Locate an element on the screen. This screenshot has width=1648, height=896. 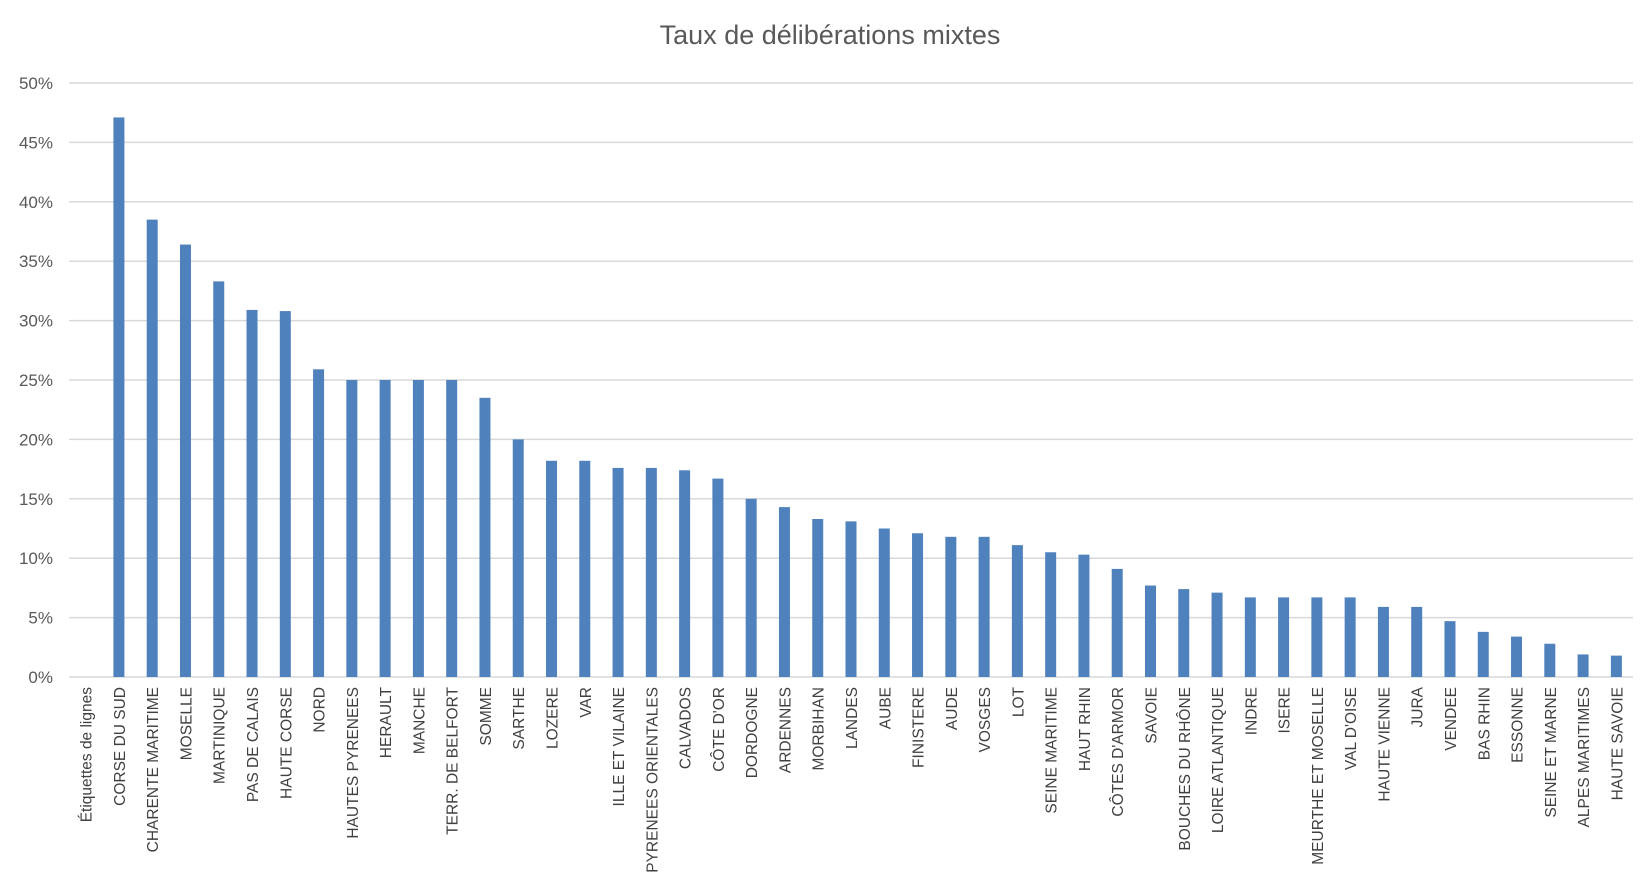
x-tick-label: VENDEE is located at coordinates (1451, 719).